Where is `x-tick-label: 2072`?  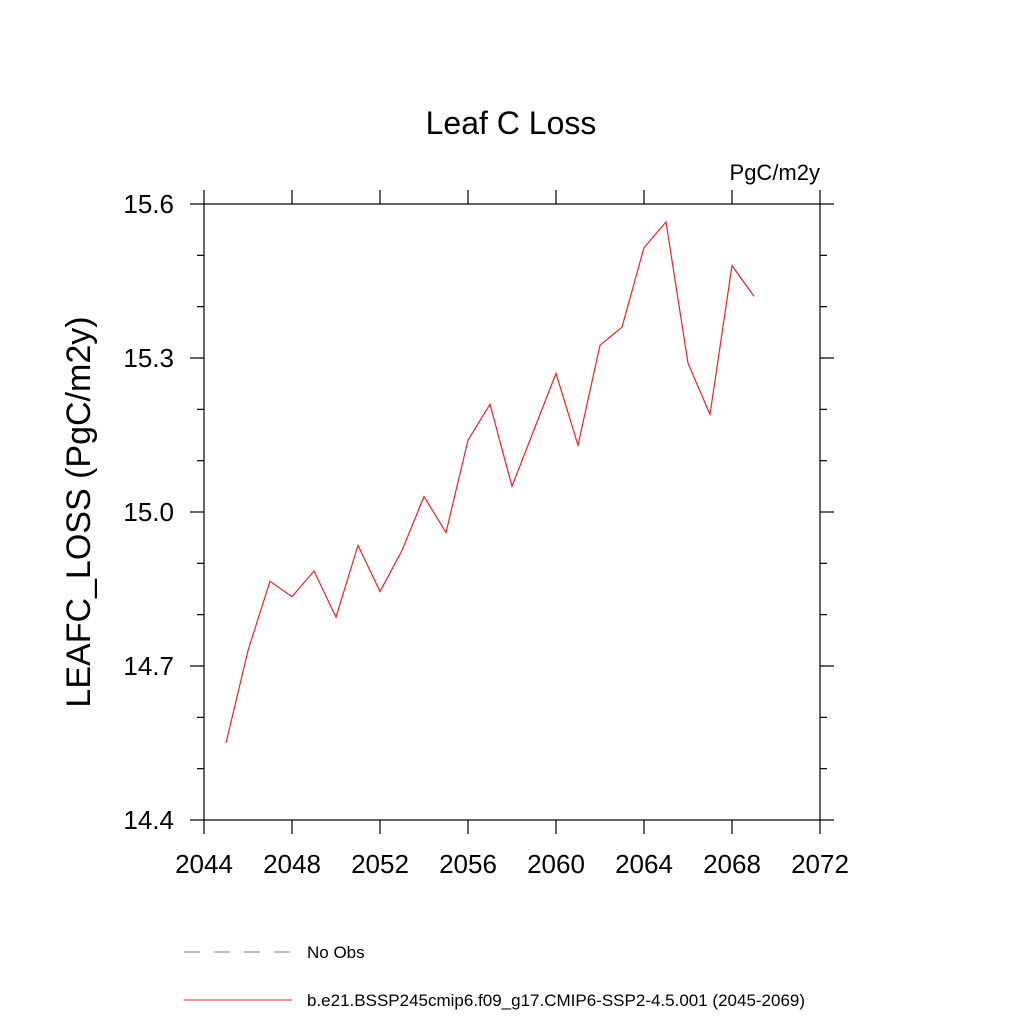 x-tick-label: 2072 is located at coordinates (820, 864).